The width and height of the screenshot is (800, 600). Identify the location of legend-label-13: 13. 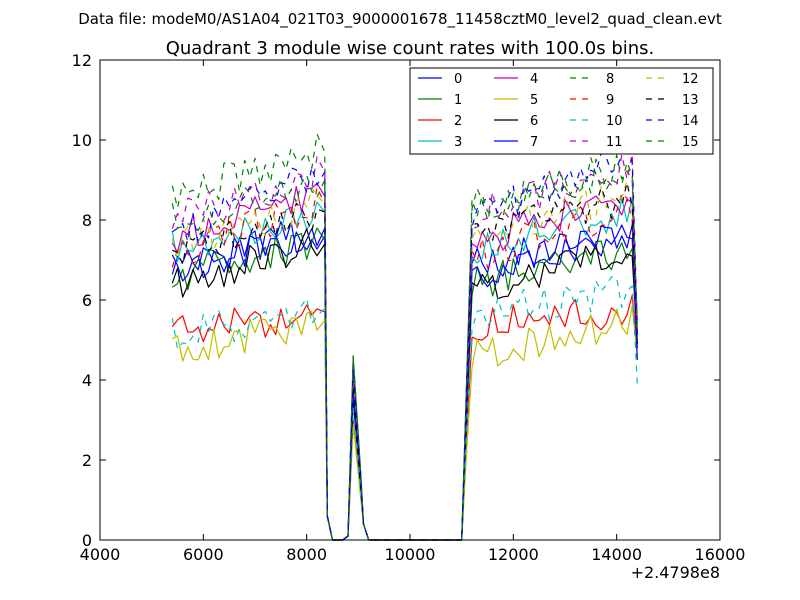
(690, 100).